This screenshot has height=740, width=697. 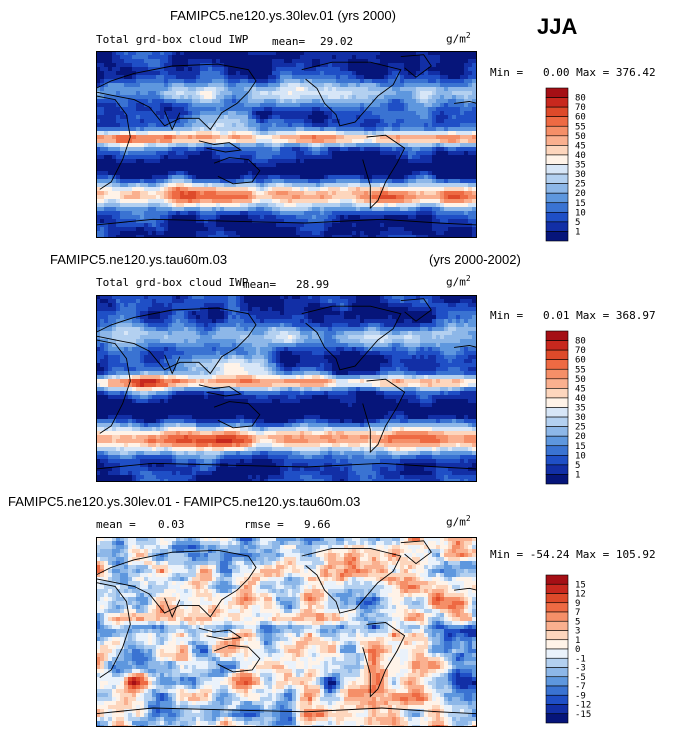 What do you see at coordinates (580, 669) in the screenshot?
I see `colorbar-level-label: -3` at bounding box center [580, 669].